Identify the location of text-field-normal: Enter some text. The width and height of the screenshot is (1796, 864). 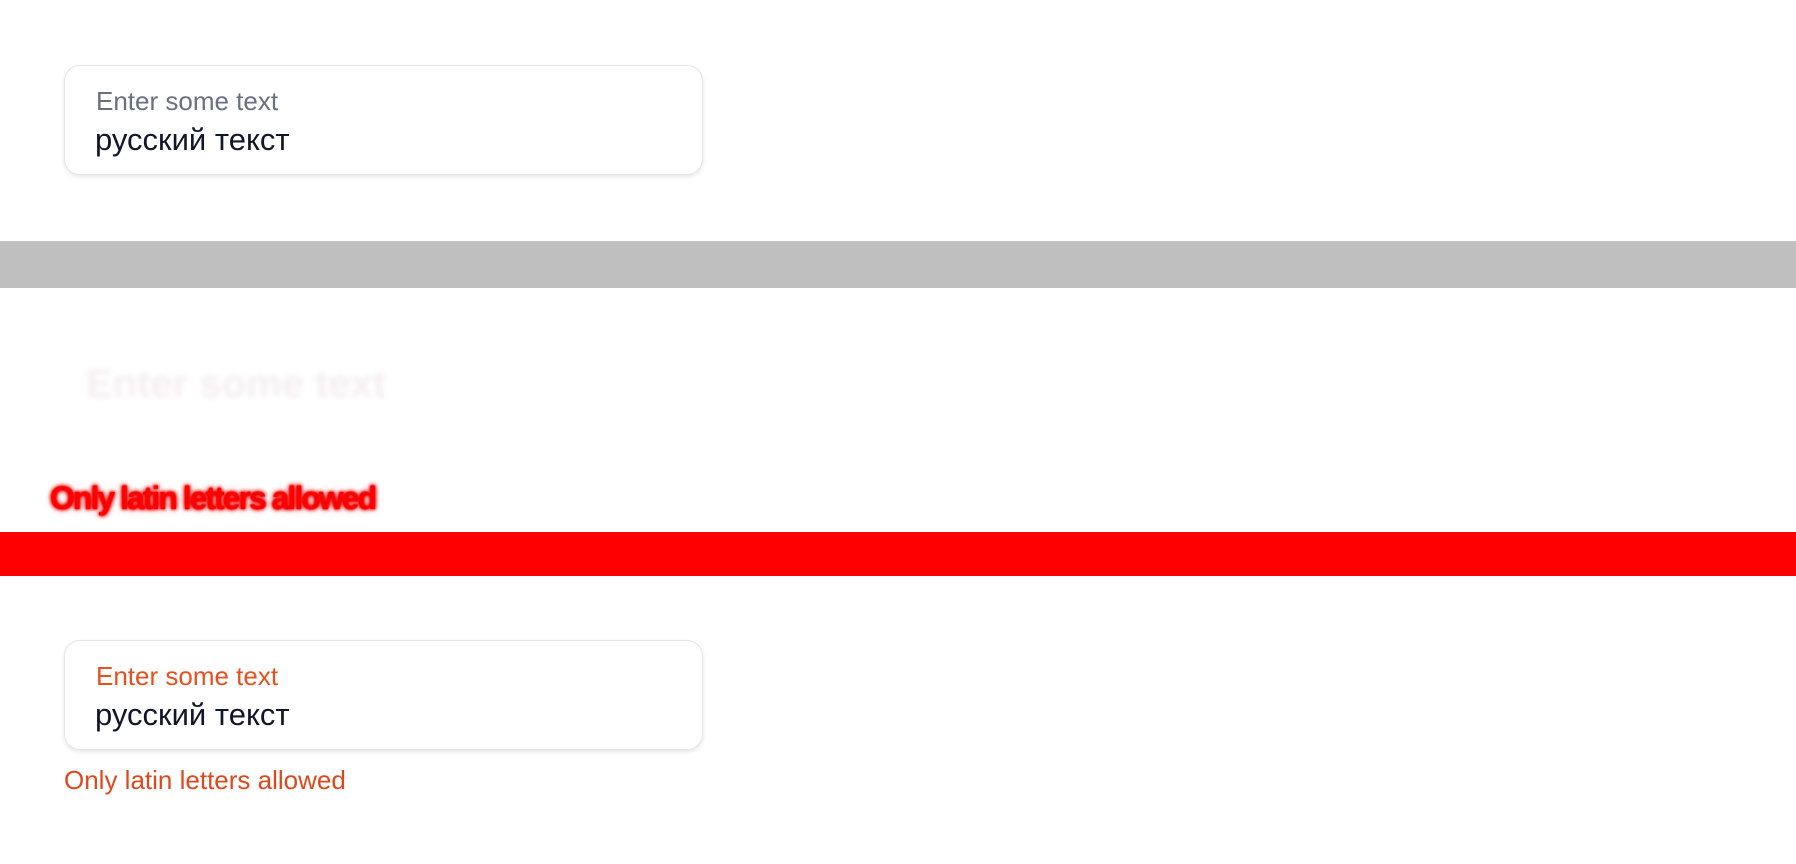
(383, 120).